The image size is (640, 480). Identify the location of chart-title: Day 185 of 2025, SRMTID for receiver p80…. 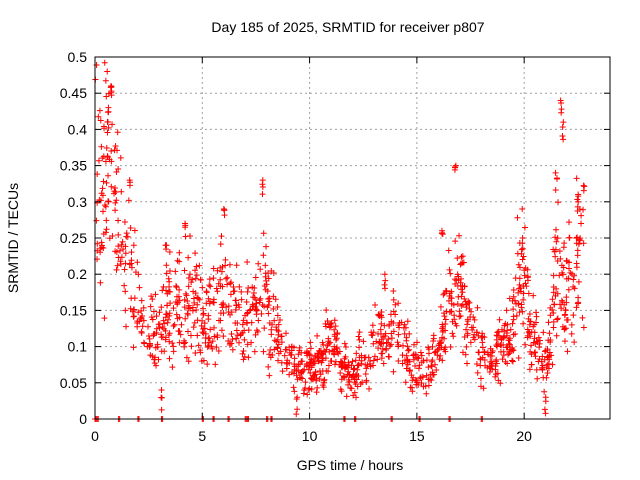
(347, 27).